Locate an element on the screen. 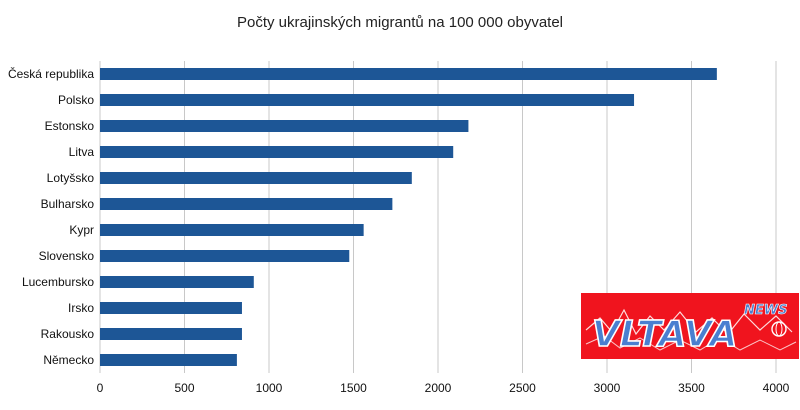 The image size is (800, 410). x-tick-label: 0 is located at coordinates (100, 388).